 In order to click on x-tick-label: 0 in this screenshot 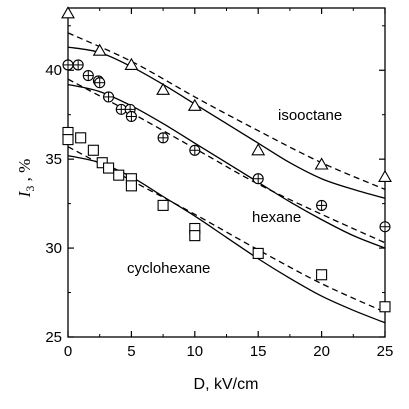, I will do `click(68, 351)`.